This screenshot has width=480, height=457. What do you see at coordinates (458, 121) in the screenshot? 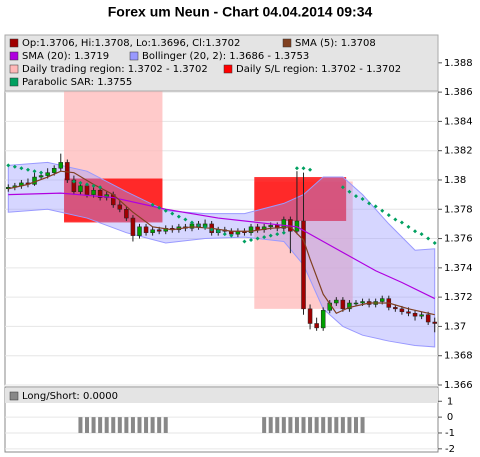
I see `y-tick-label: 1.384` at bounding box center [458, 121].